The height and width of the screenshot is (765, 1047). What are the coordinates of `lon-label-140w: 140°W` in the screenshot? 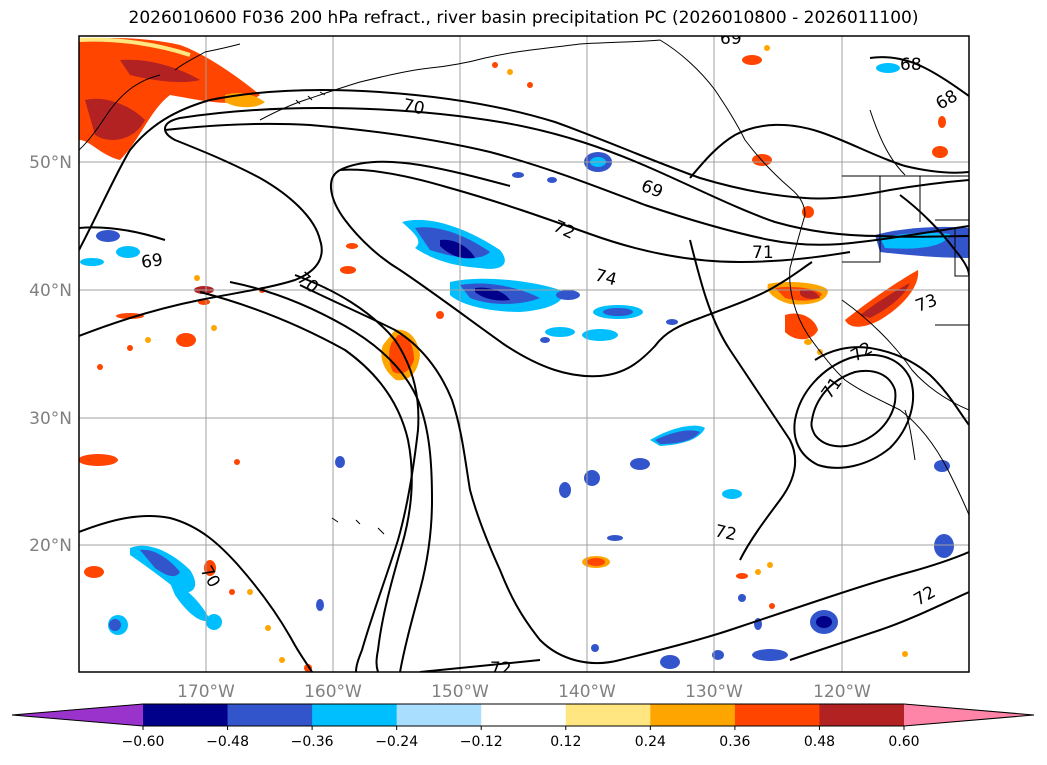 It's located at (587, 692).